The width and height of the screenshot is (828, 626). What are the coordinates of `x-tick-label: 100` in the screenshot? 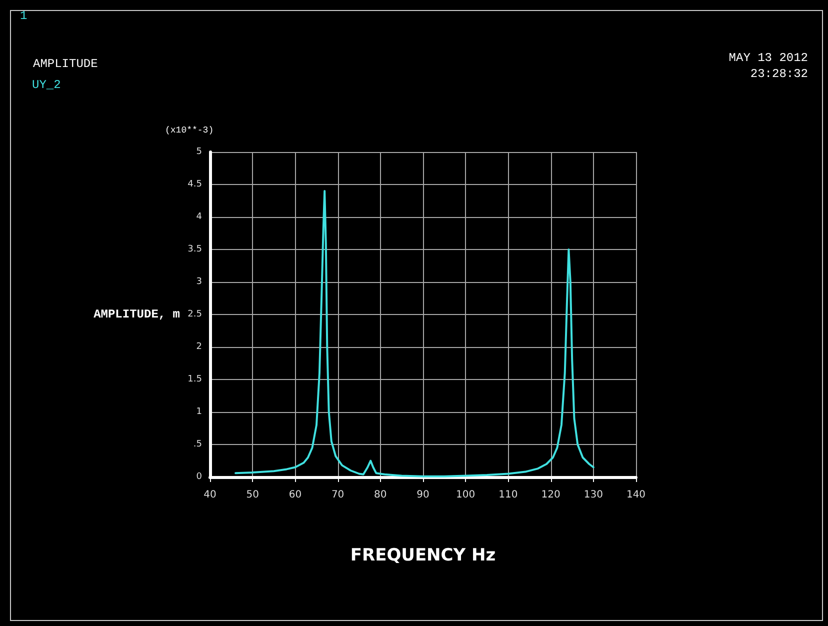 It's located at (466, 495).